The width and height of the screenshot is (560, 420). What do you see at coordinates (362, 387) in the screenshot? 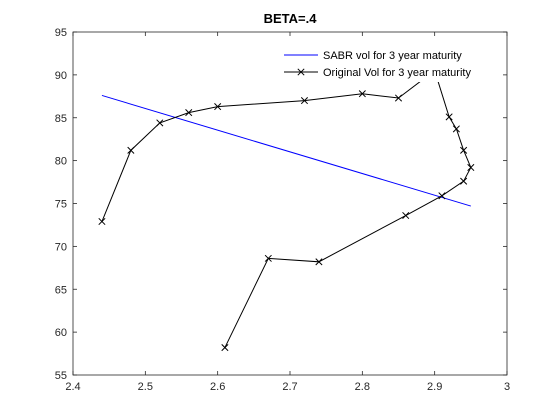
I see `x-tick-label: 2.8` at bounding box center [362, 387].